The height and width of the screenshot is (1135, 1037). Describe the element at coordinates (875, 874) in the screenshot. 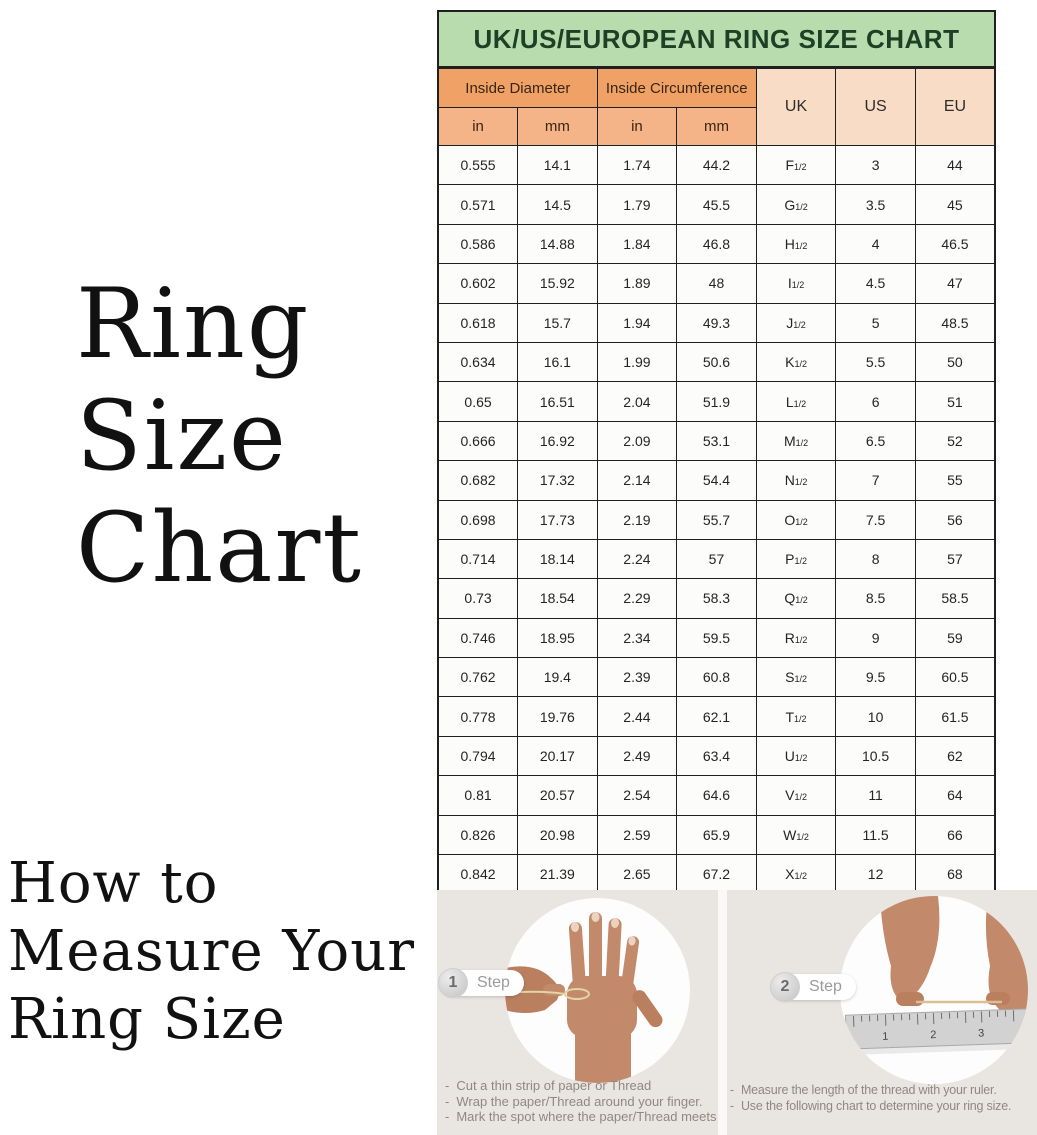

I see `cell-us-size: 12` at that location.